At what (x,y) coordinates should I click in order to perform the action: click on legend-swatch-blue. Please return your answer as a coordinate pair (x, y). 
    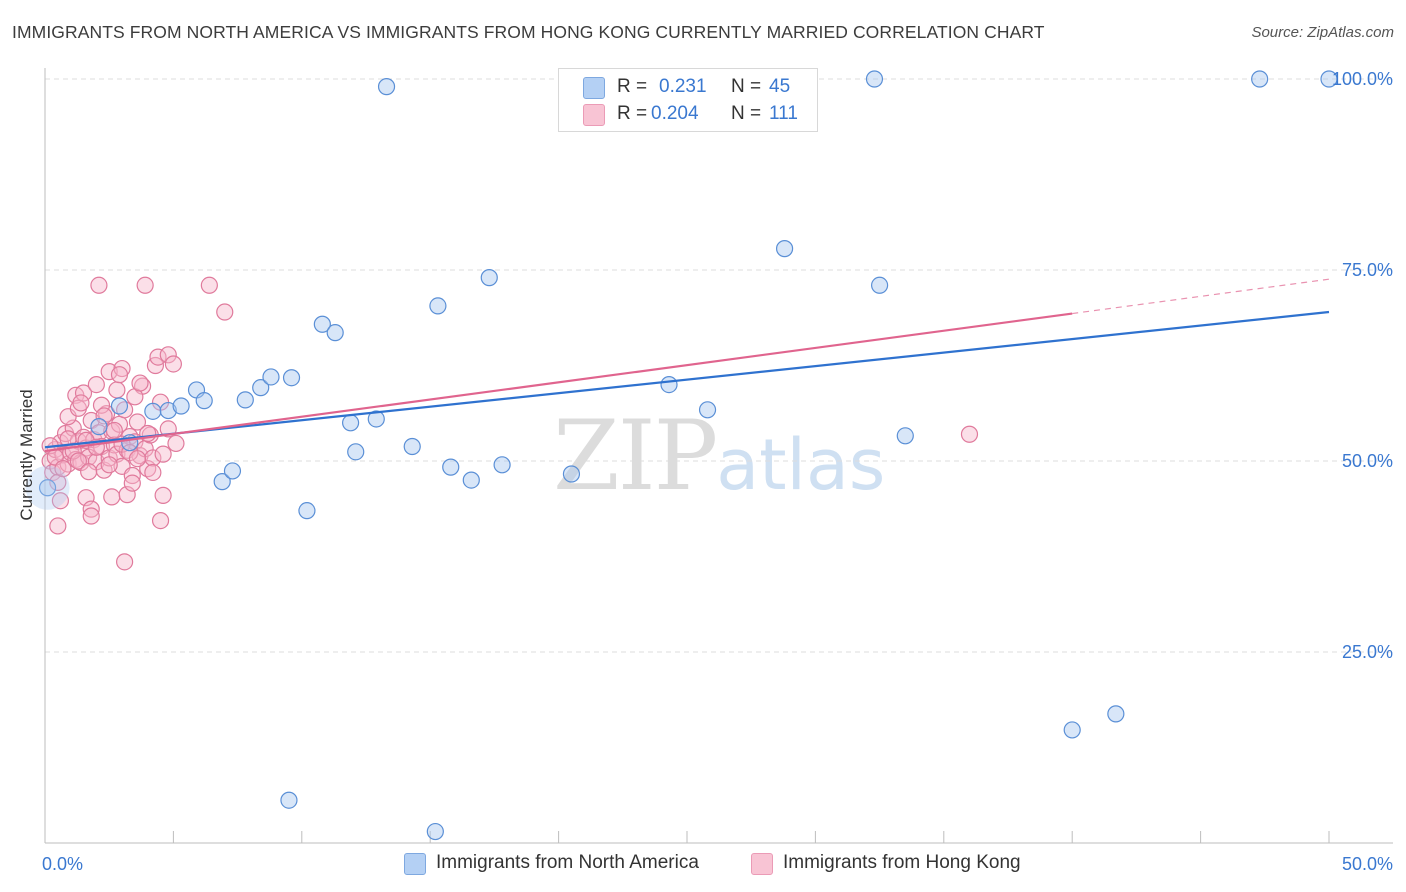
    Looking at the image, I should click on (594, 88).